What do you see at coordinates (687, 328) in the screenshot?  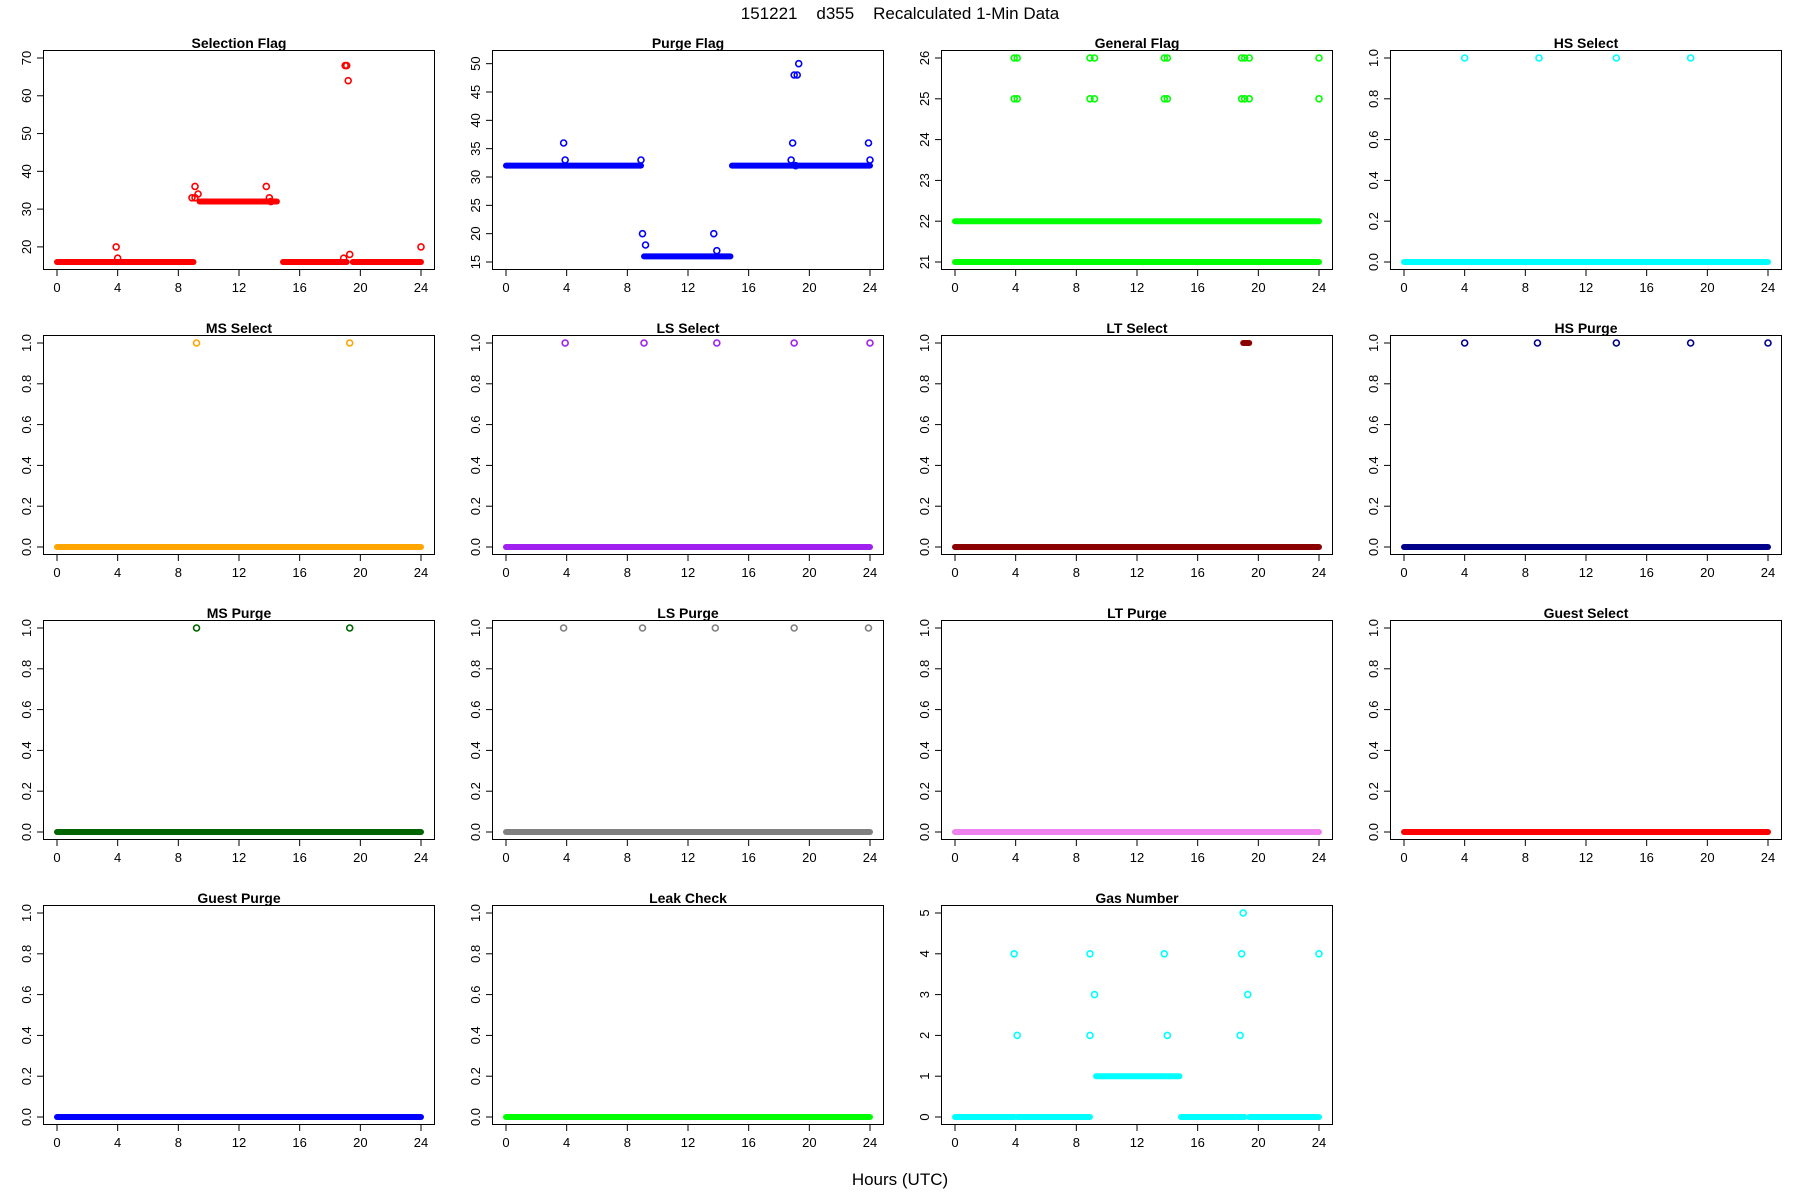 I see `panel-title: LS Select` at bounding box center [687, 328].